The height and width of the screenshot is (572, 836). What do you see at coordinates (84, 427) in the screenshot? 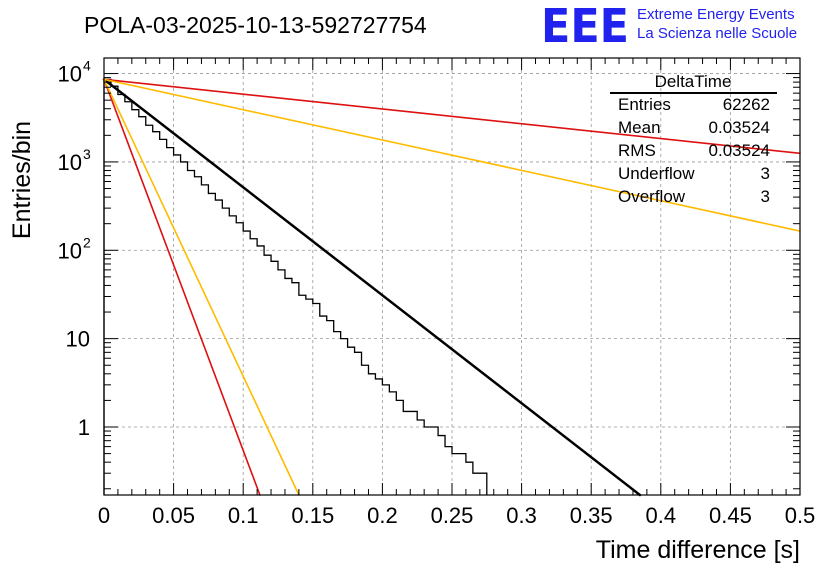
I see `y-tick-label: 1` at bounding box center [84, 427].